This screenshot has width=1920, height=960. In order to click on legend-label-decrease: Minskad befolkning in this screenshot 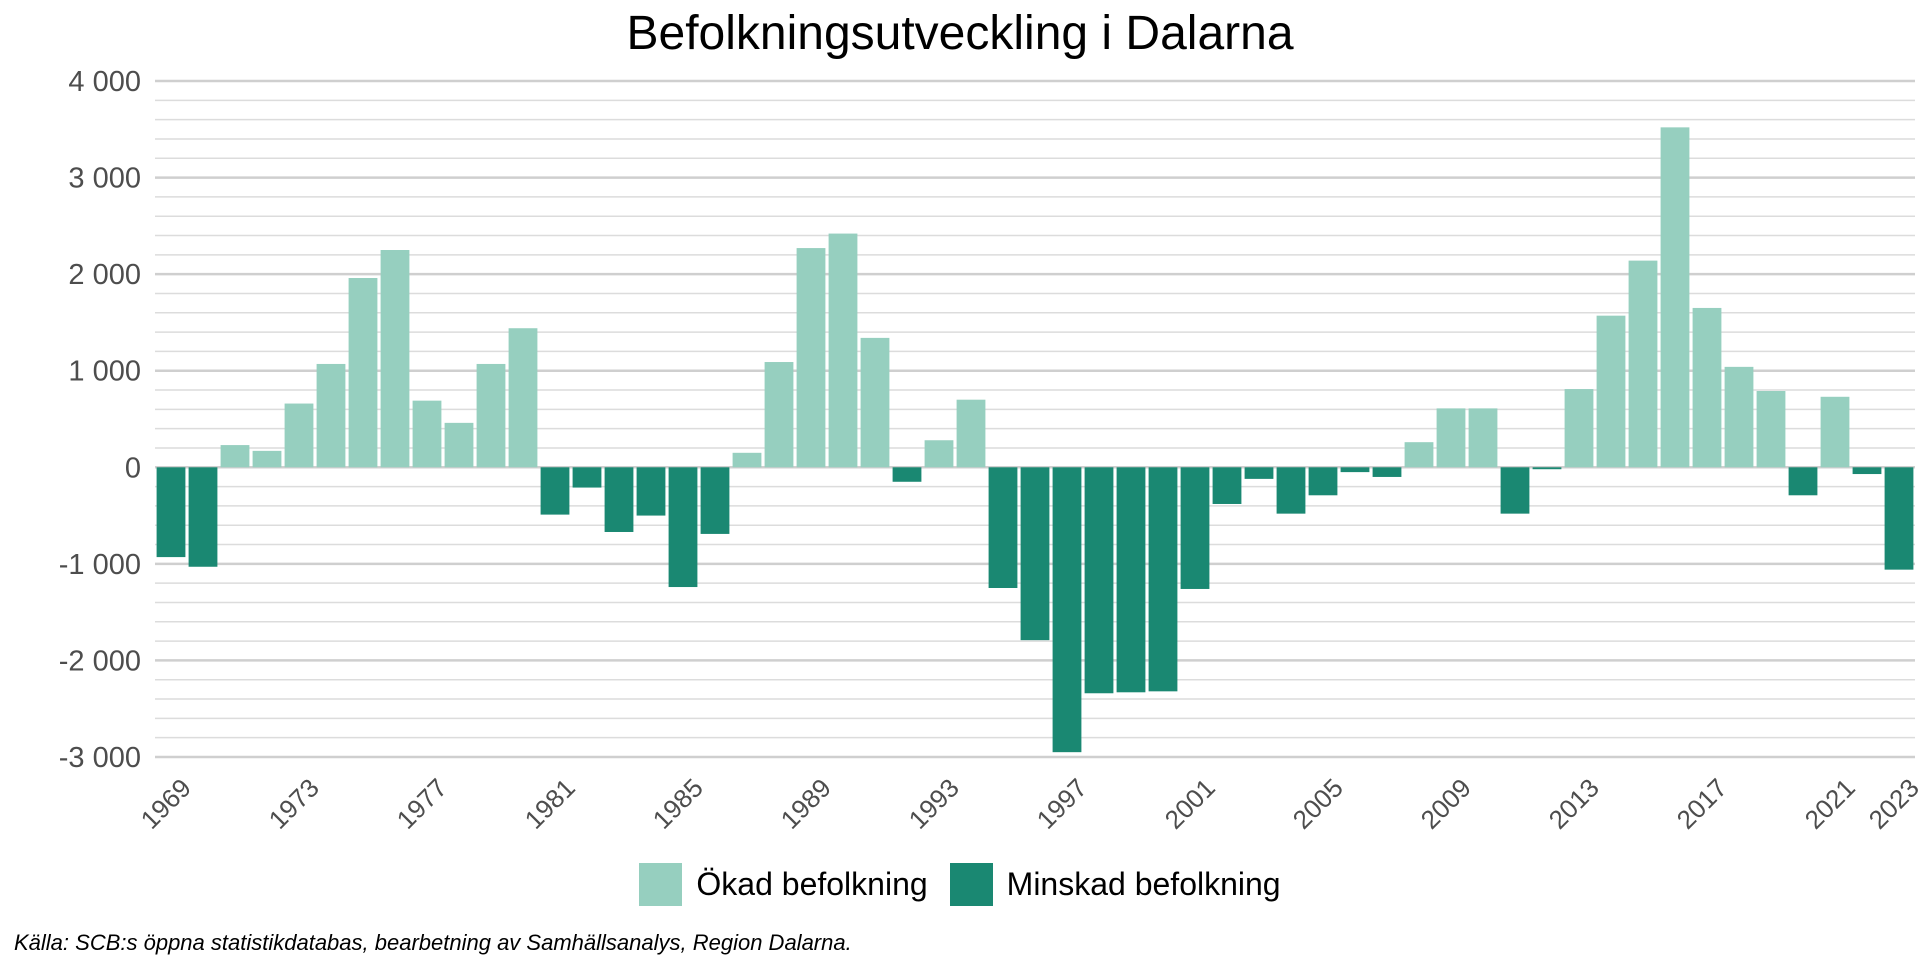, I will do `click(1143, 884)`.